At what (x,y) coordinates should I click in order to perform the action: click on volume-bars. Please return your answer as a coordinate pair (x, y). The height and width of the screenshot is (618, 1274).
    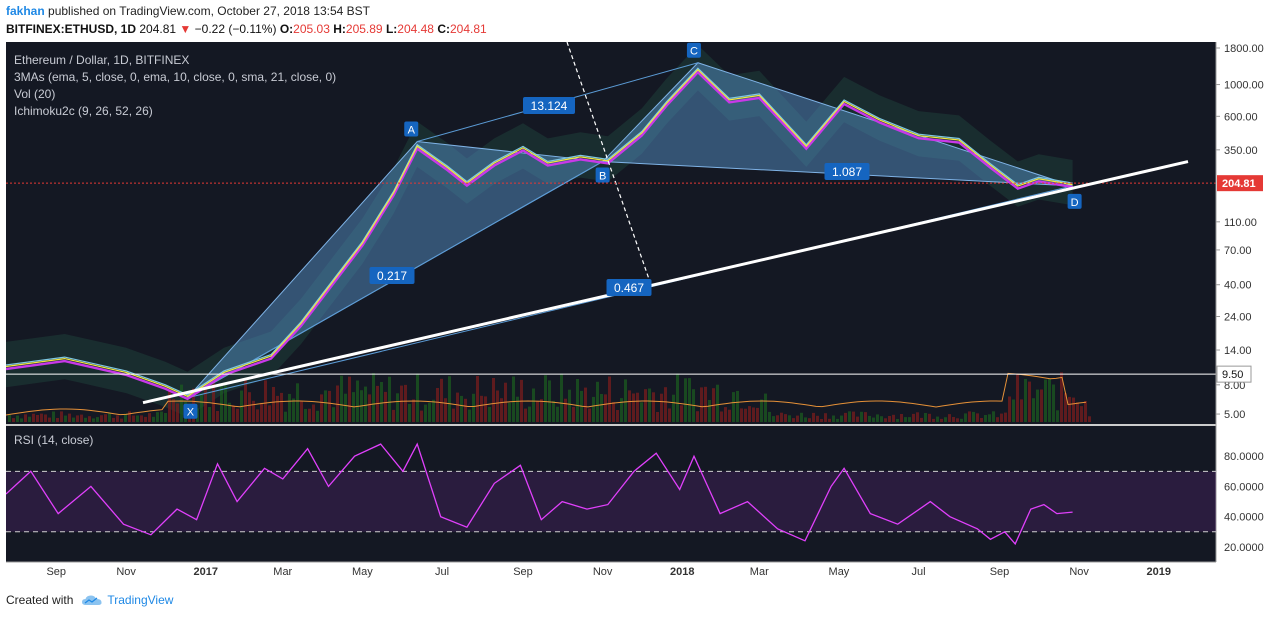
    Looking at the image, I should click on (548, 397).